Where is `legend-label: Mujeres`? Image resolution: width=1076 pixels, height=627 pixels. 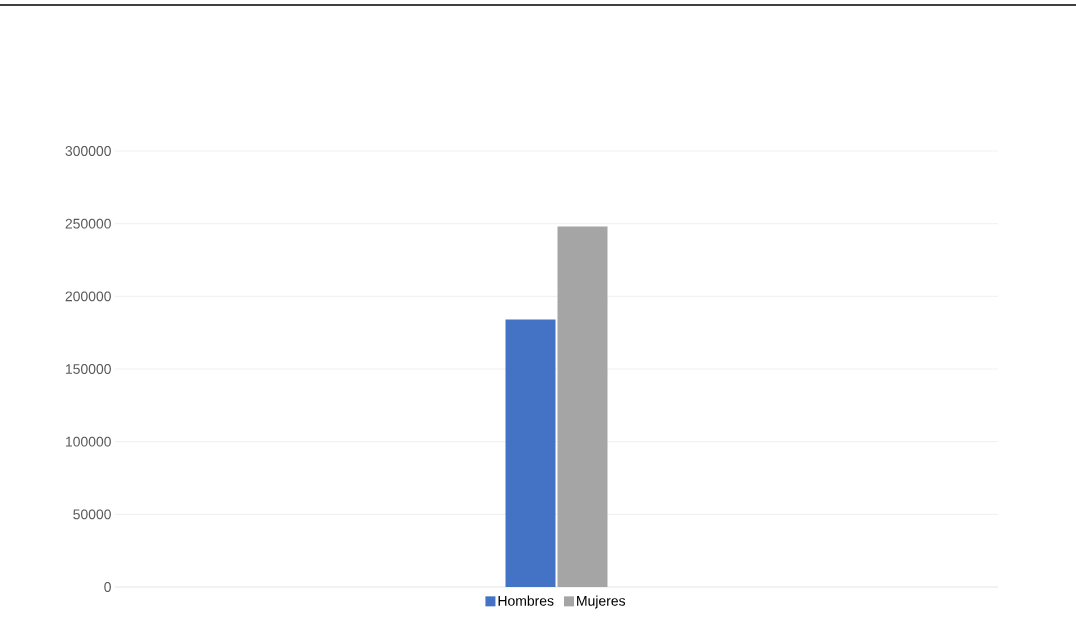 legend-label: Mujeres is located at coordinates (601, 602).